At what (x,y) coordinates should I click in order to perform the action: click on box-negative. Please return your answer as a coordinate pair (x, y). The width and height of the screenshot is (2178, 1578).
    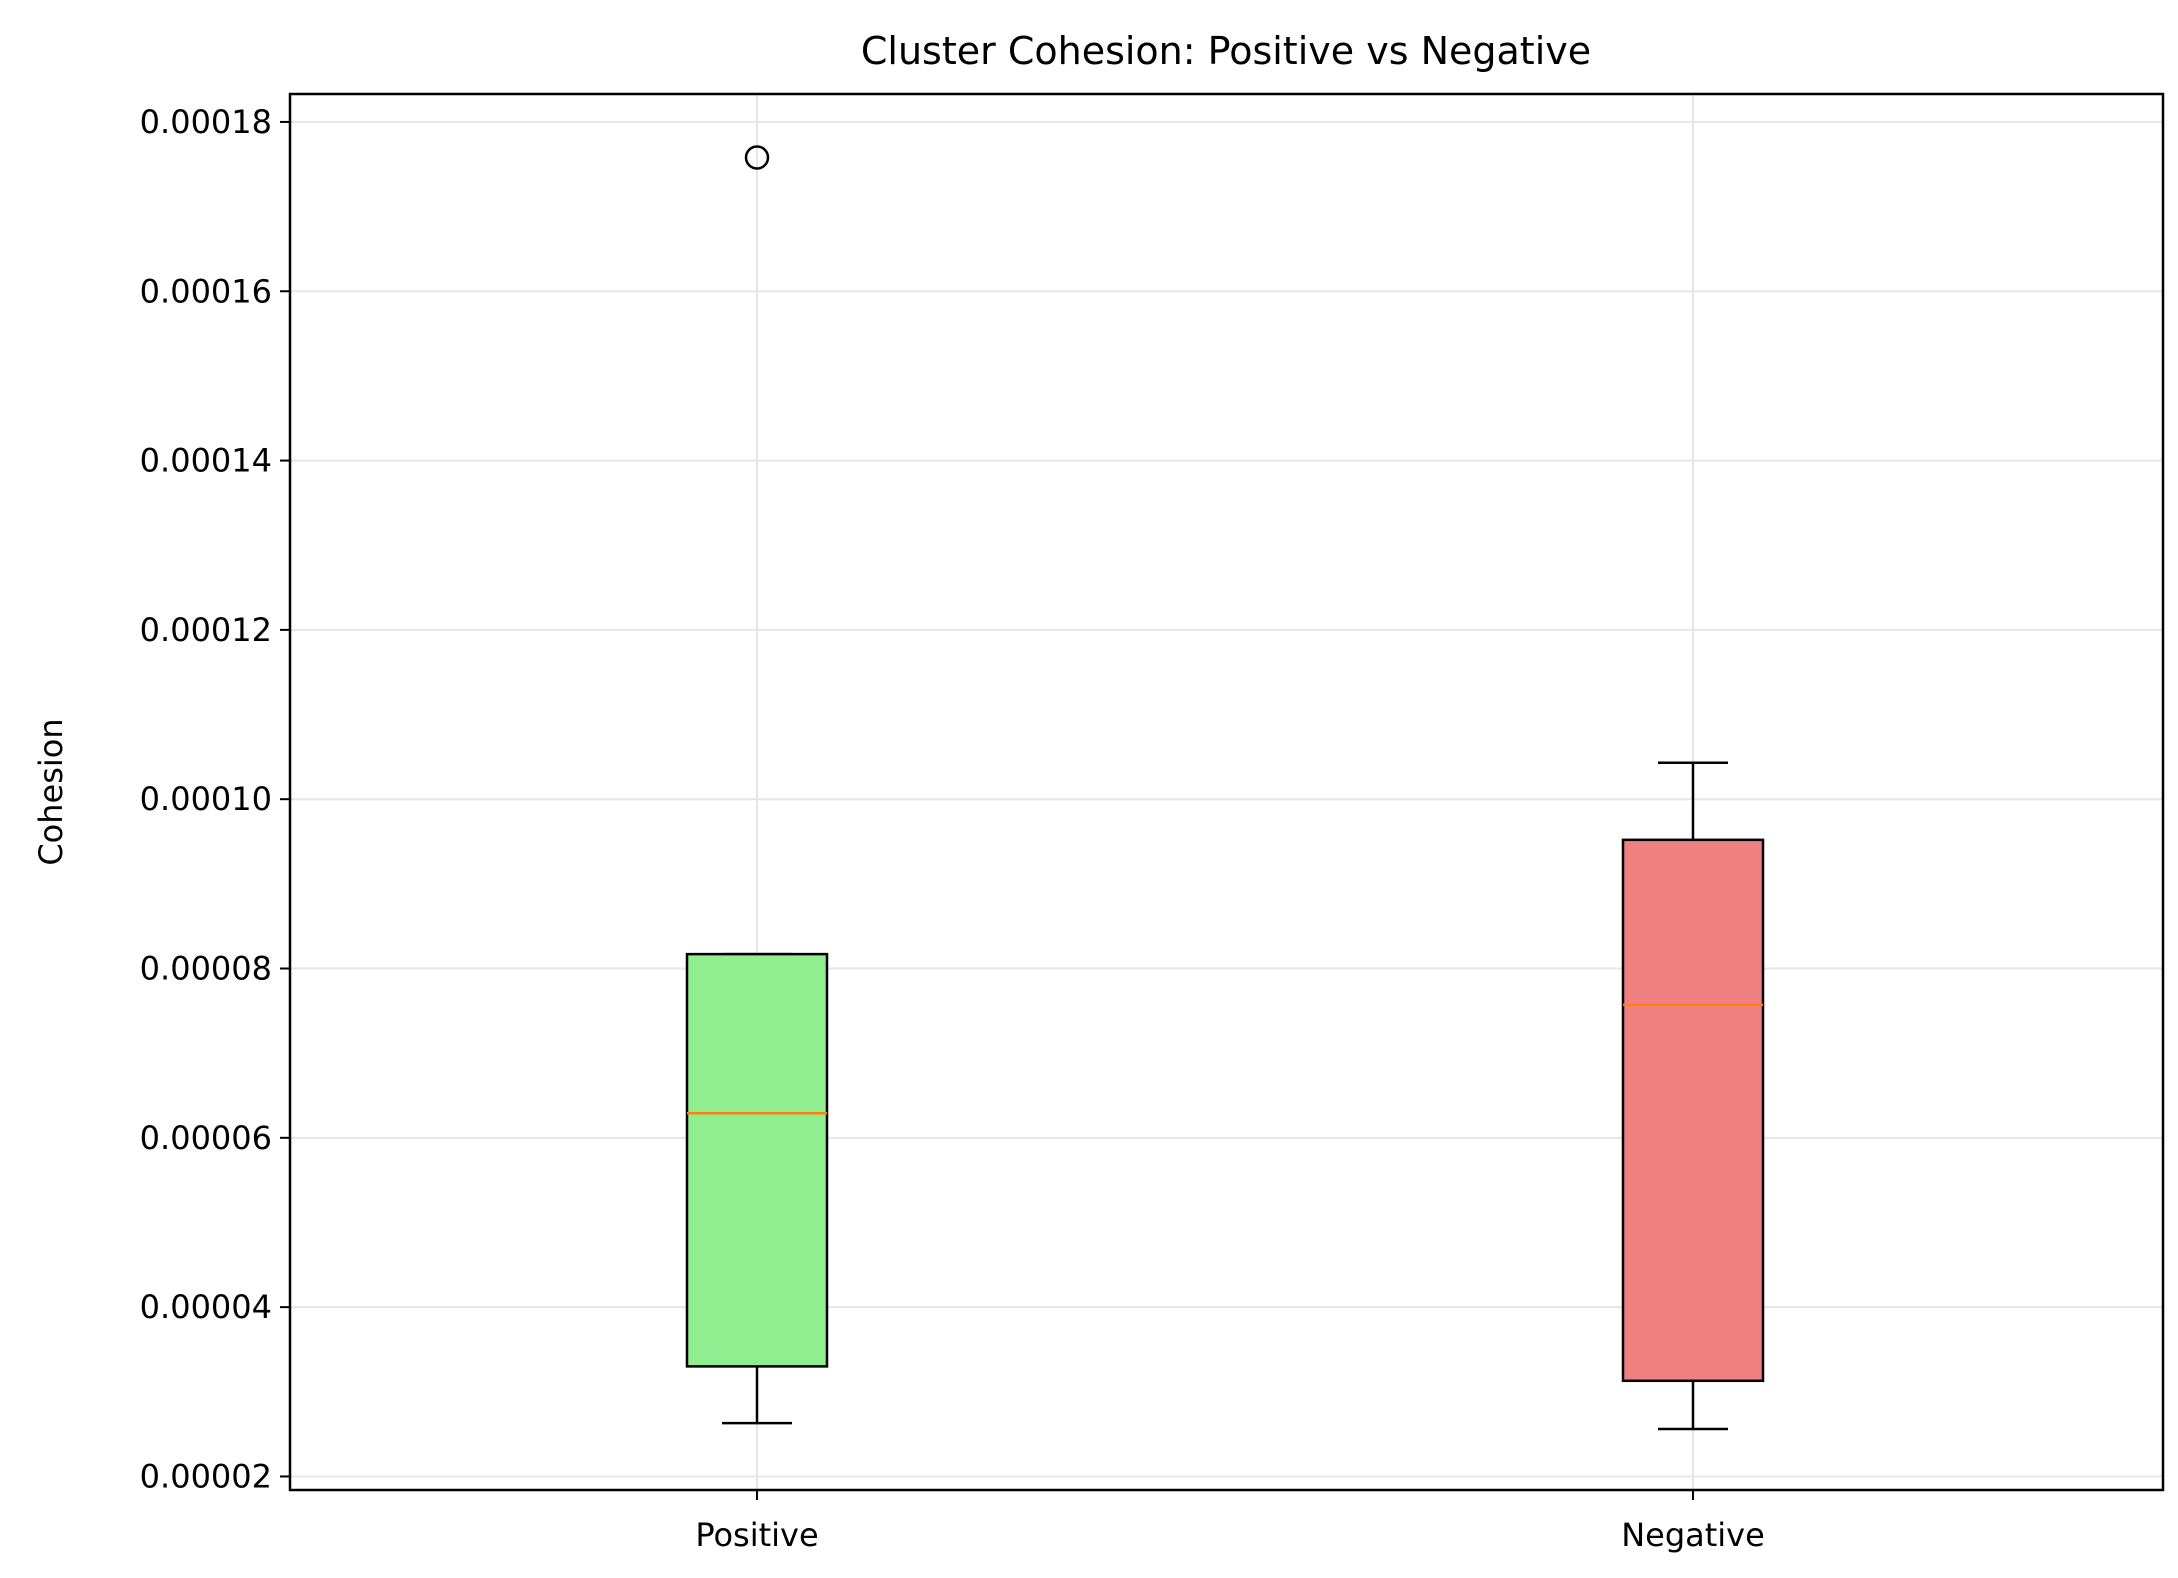
    Looking at the image, I should click on (1693, 1096).